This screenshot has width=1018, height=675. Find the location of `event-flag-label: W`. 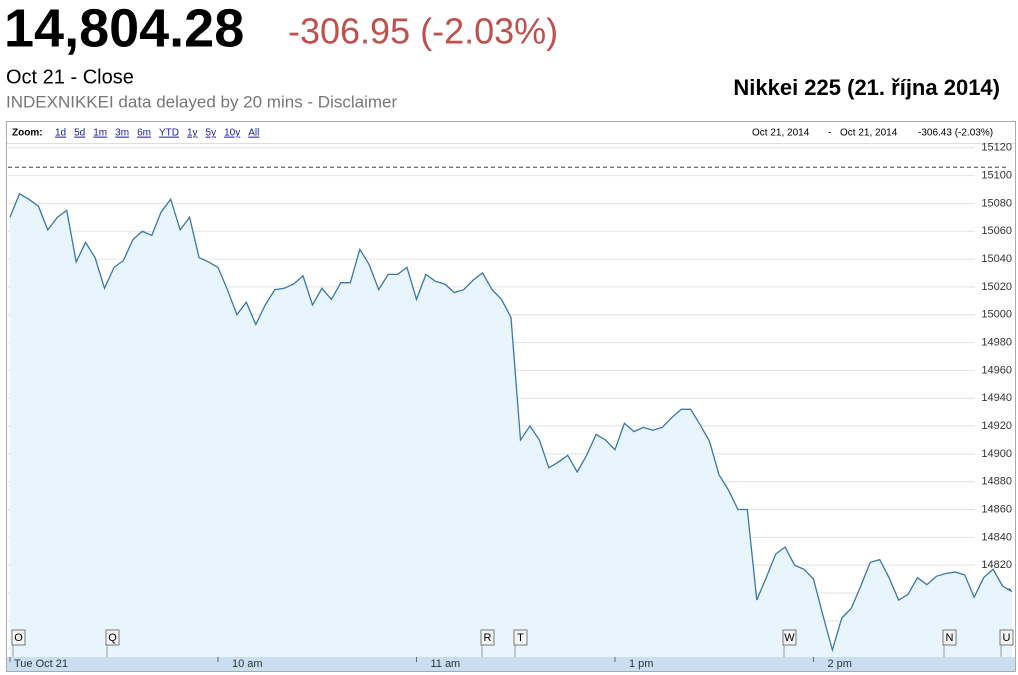

event-flag-label: W is located at coordinates (789, 638).